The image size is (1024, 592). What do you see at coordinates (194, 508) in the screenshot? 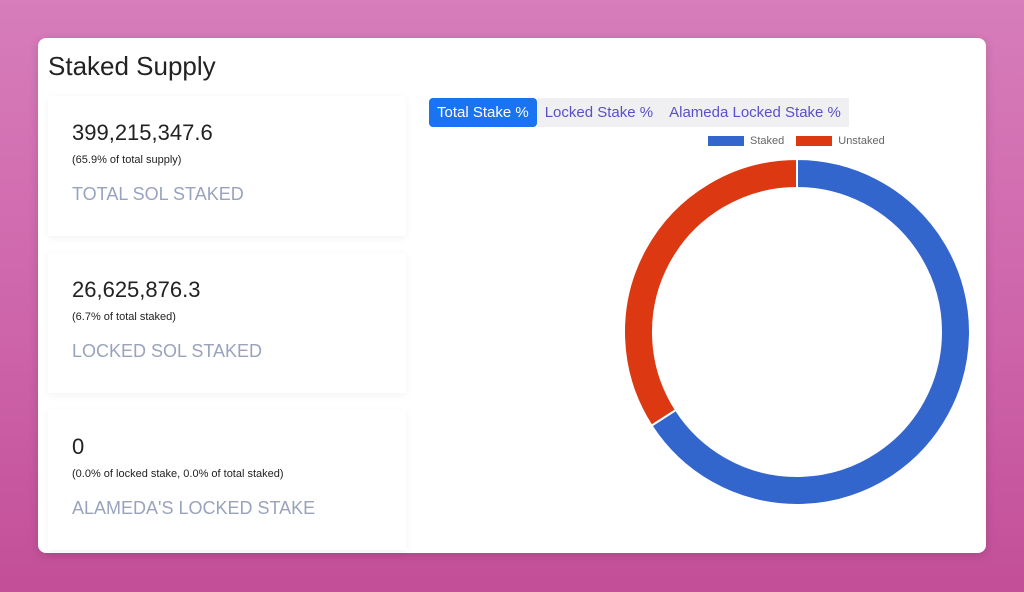
I see `stat-label: ALAMEDA'S LOCKED STAKE` at bounding box center [194, 508].